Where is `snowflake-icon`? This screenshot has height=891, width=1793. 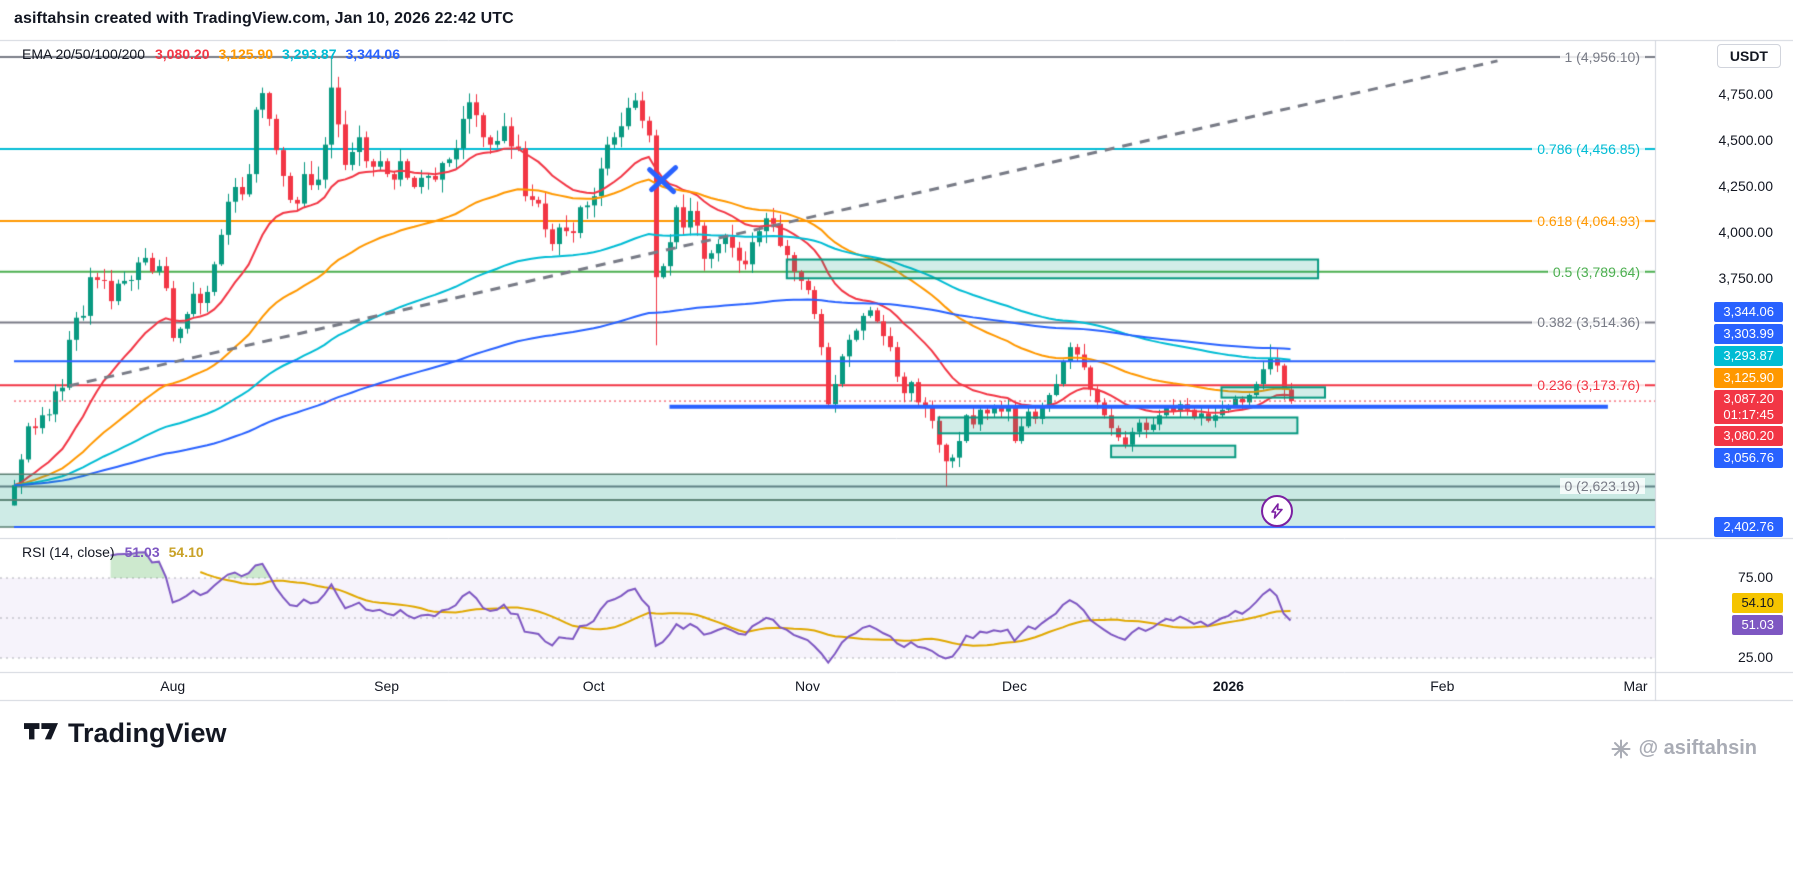
snowflake-icon is located at coordinates (1621, 748).